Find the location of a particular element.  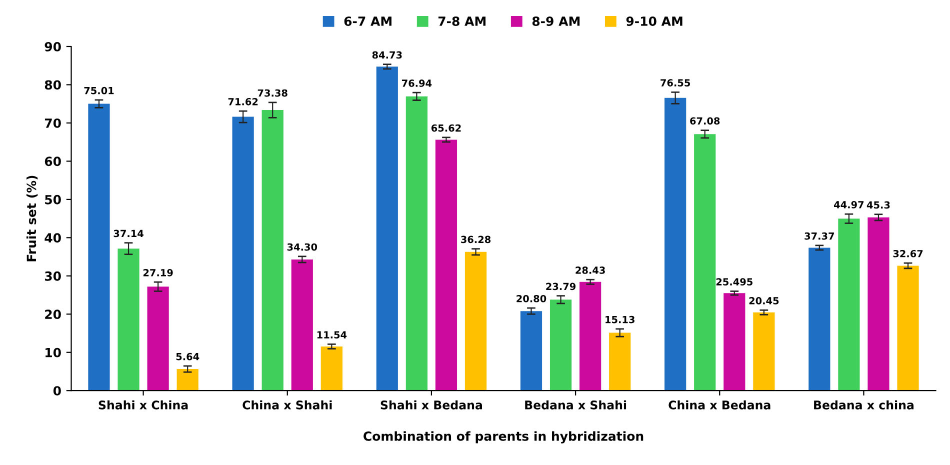

x-tick-label: China x Shahi is located at coordinates (287, 405).